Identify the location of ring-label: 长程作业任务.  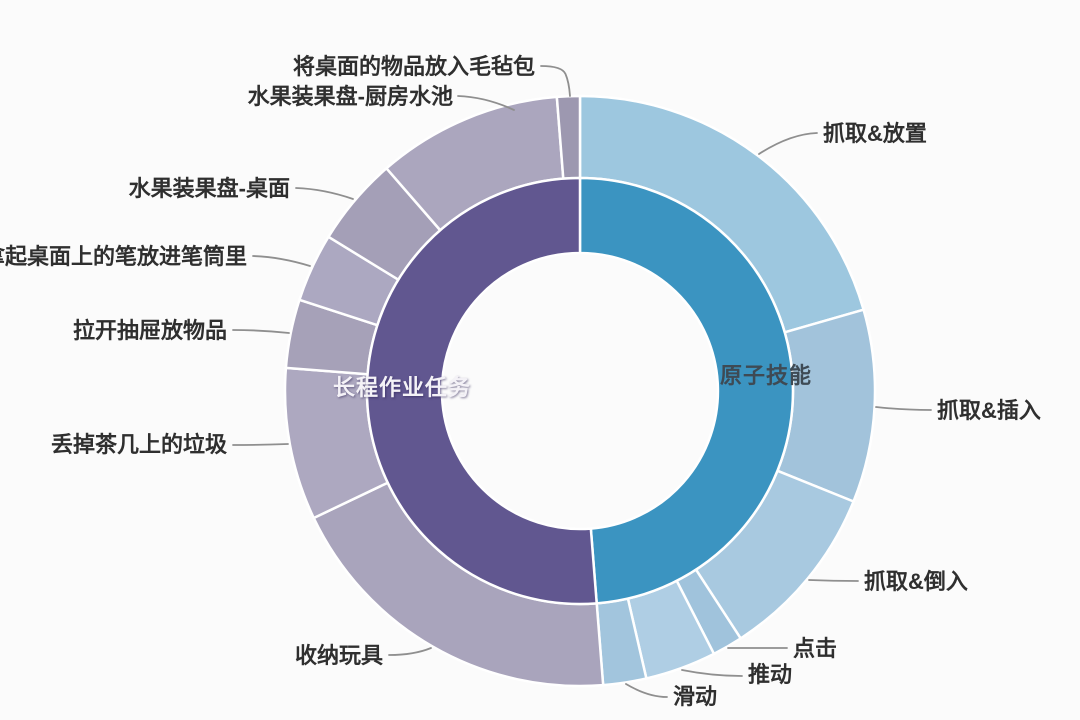
(402, 387).